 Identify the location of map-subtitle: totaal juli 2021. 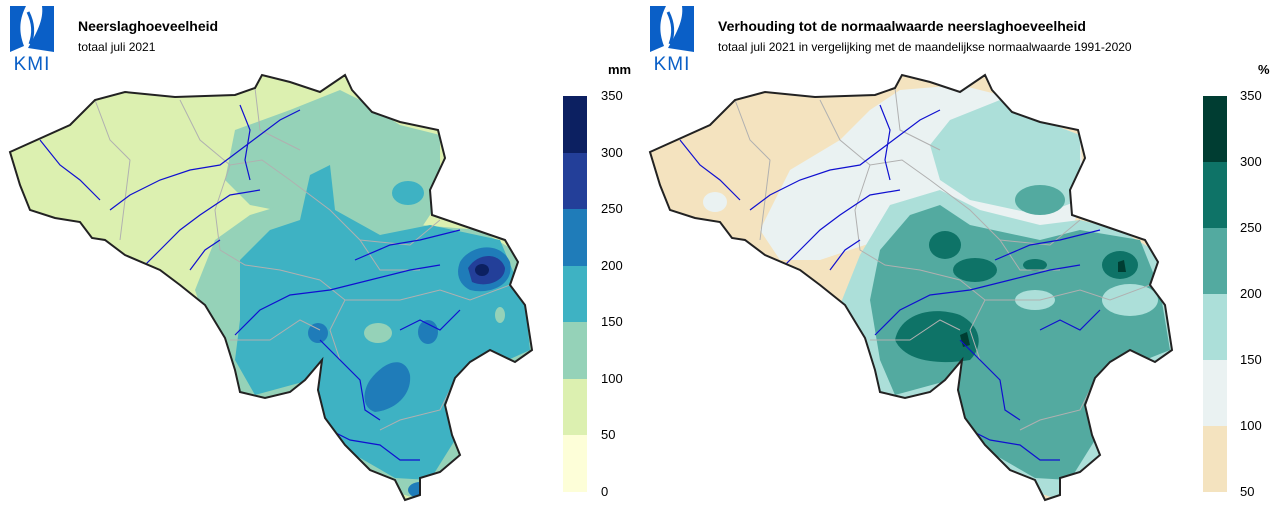
(117, 47).